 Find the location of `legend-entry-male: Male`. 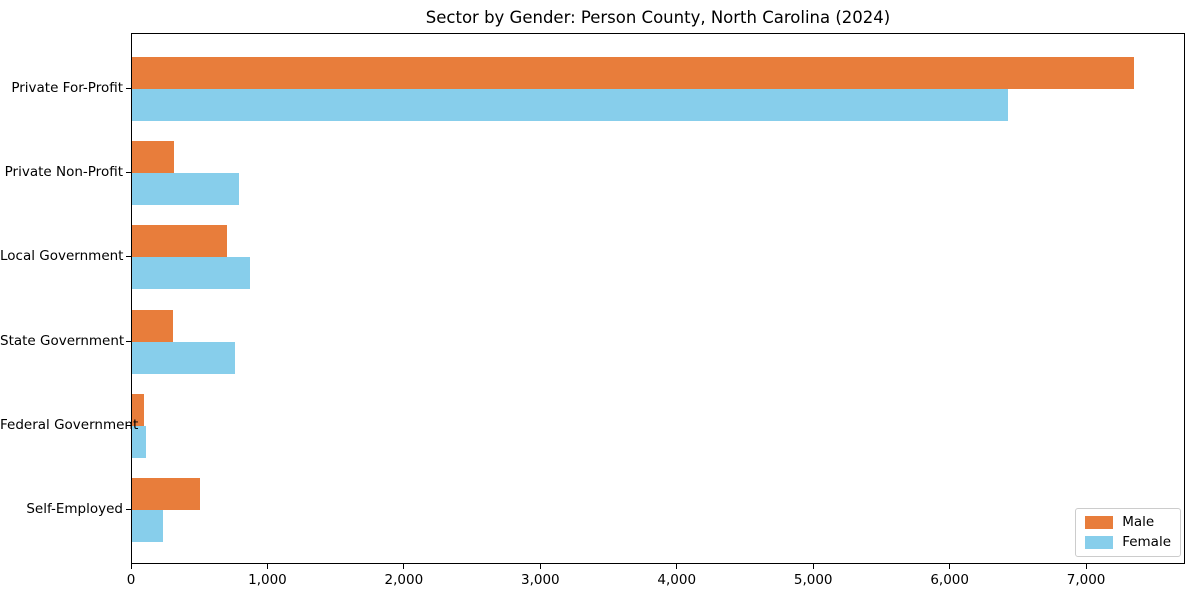

legend-entry-male: Male is located at coordinates (1128, 522).